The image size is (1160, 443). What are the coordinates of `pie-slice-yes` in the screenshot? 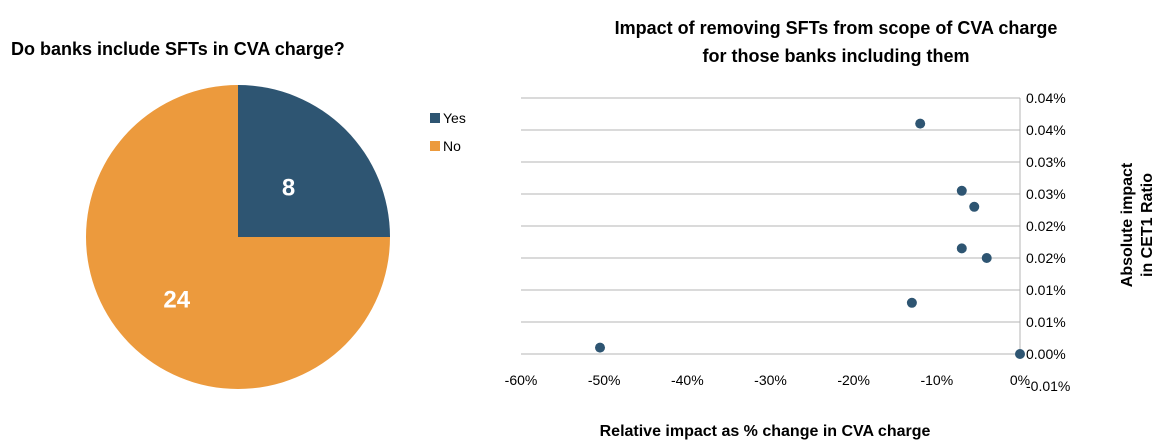 It's located at (314, 161).